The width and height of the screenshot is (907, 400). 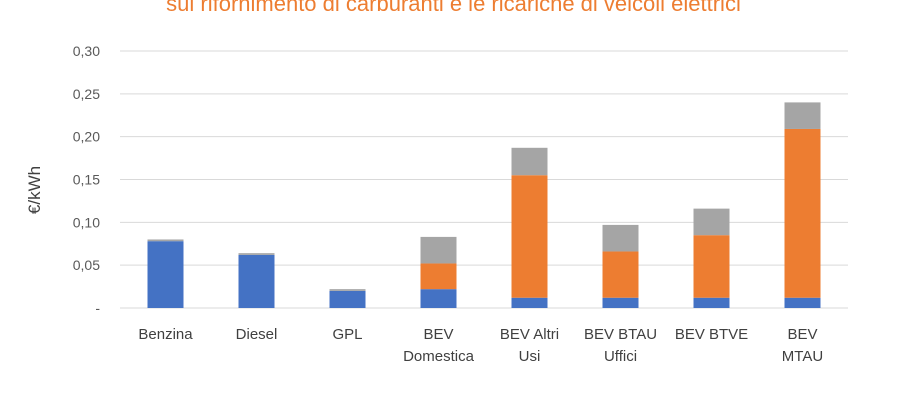 What do you see at coordinates (86, 94) in the screenshot?
I see `y-tick-label: 0,25` at bounding box center [86, 94].